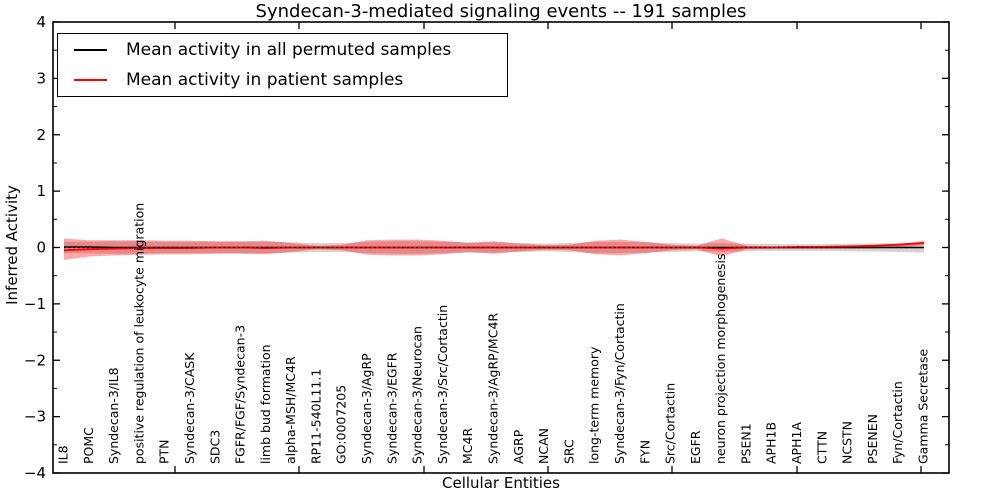 The width and height of the screenshot is (1000, 500). I want to click on x-tick-label: CTTN, so click(821, 447).